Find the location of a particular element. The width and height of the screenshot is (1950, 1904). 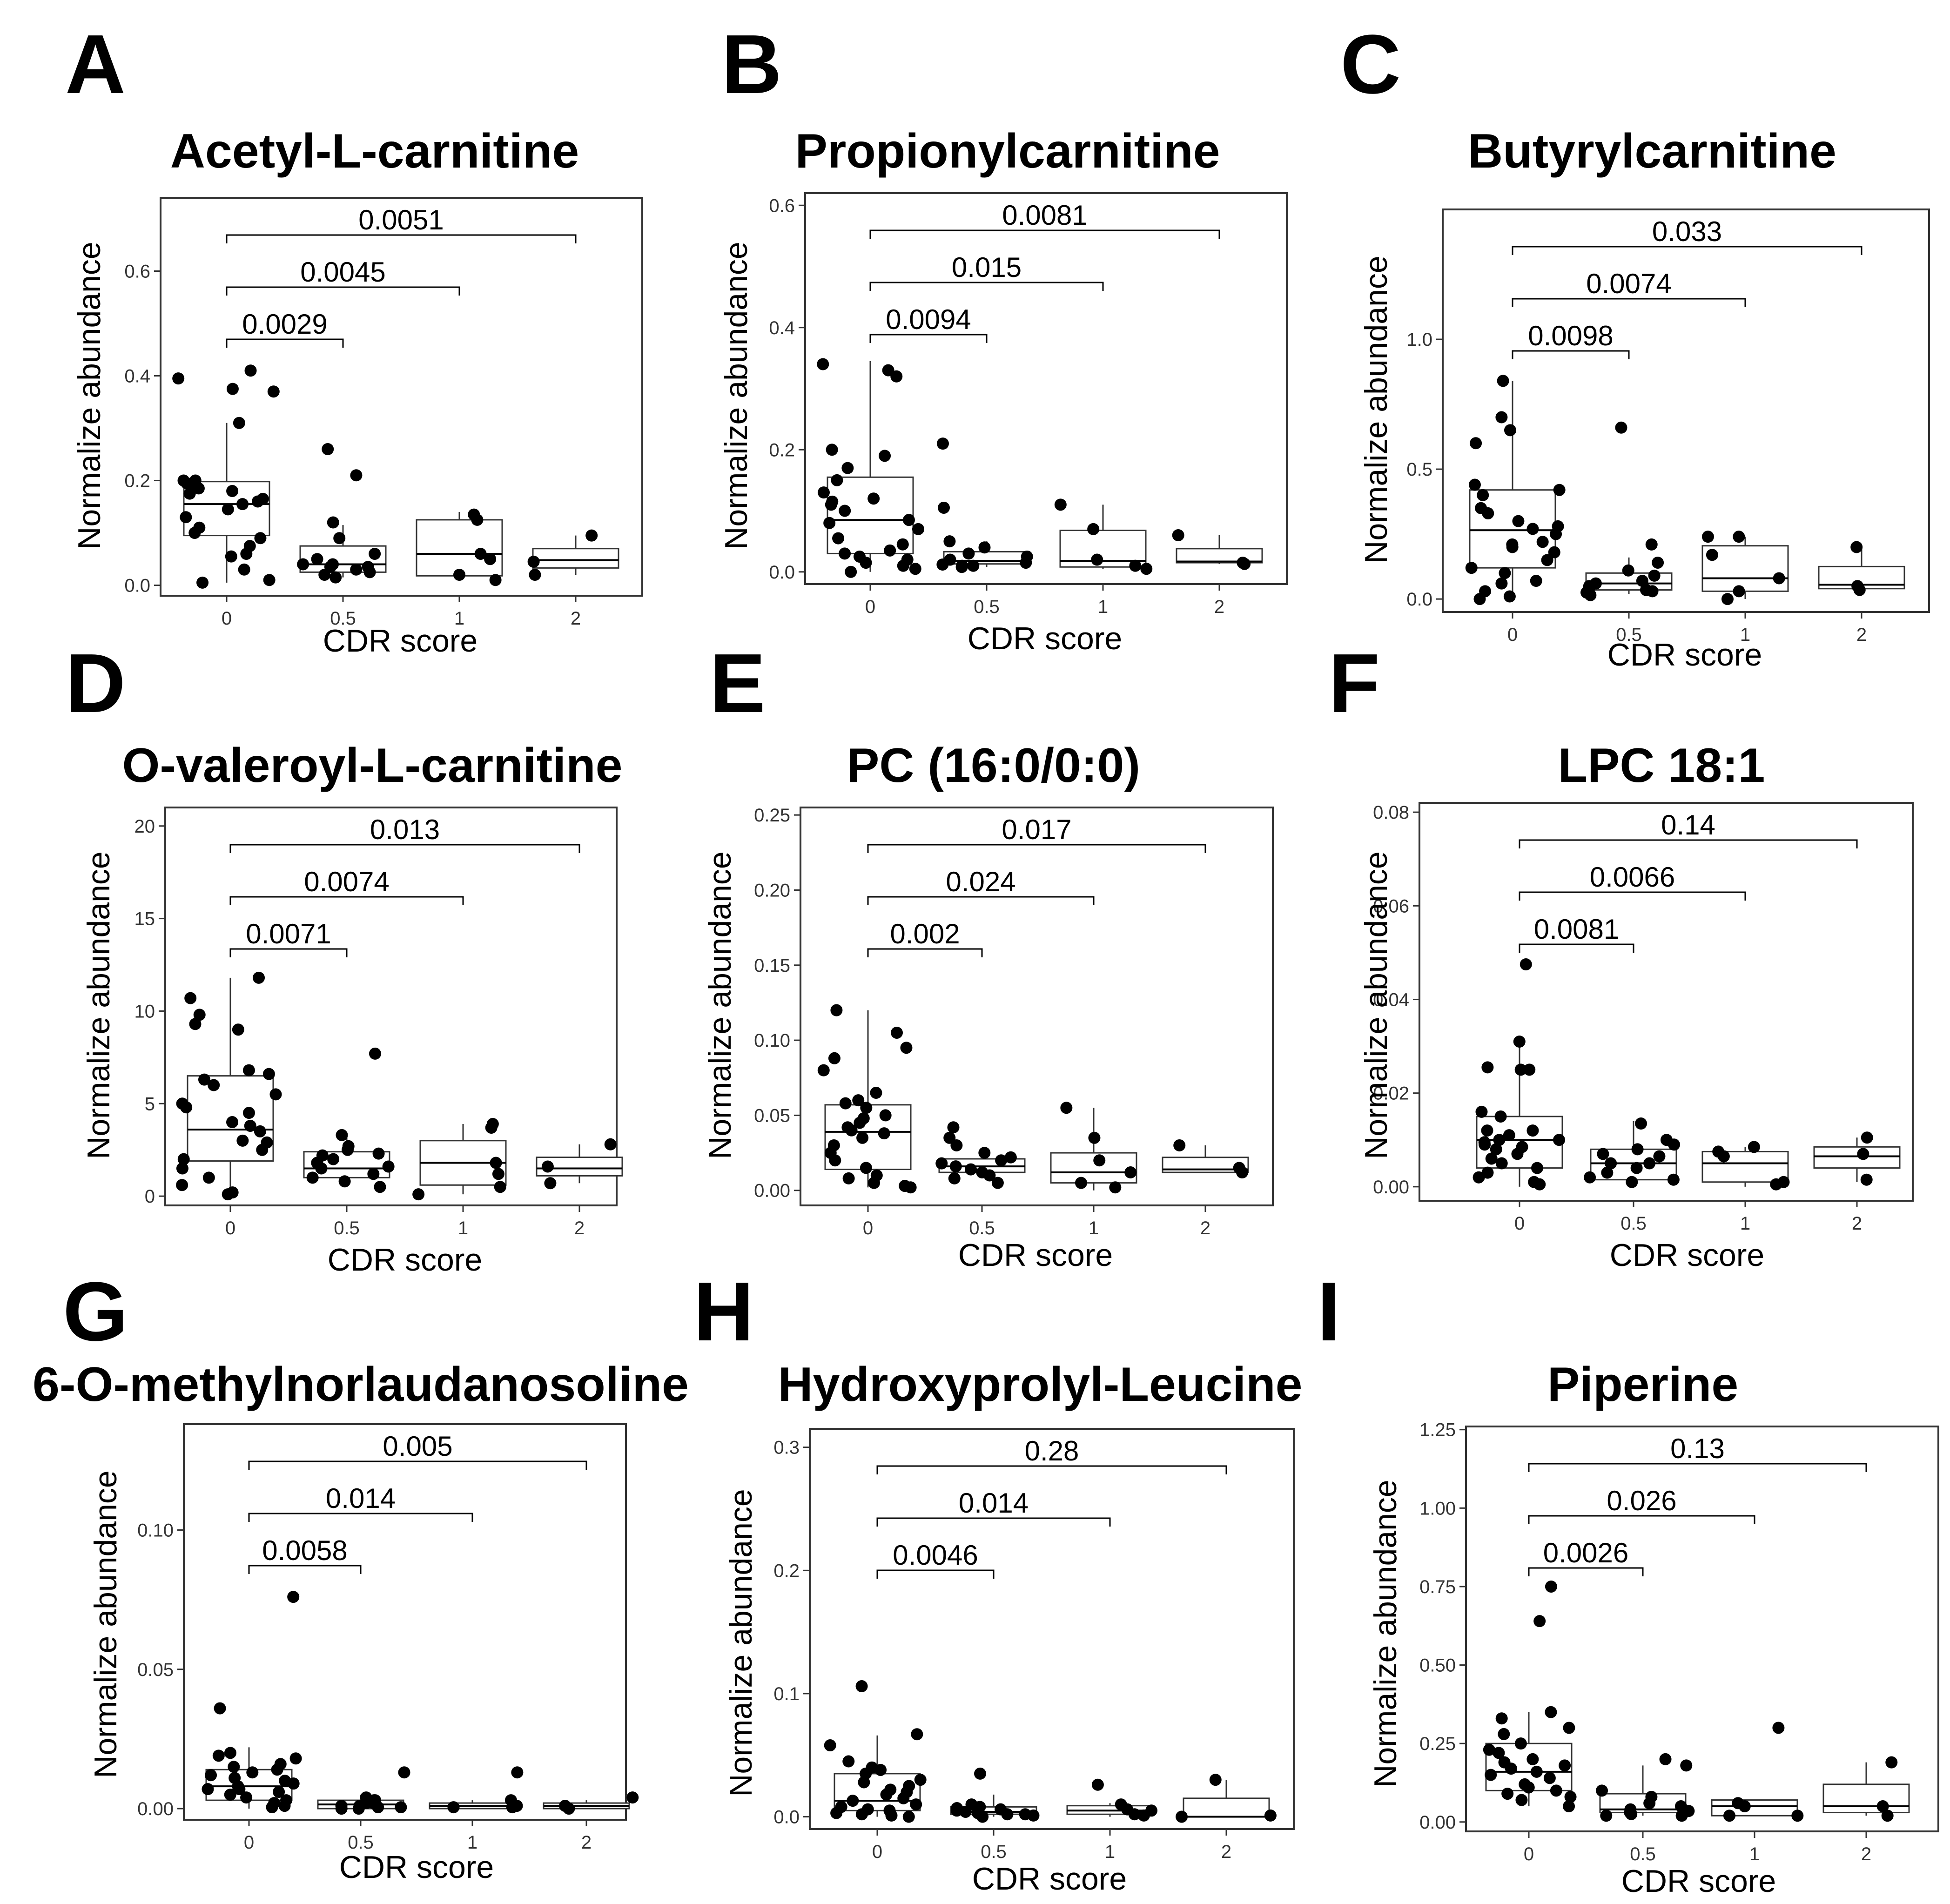

panel-title: Butyrylcarnitine is located at coordinates (1652, 151).